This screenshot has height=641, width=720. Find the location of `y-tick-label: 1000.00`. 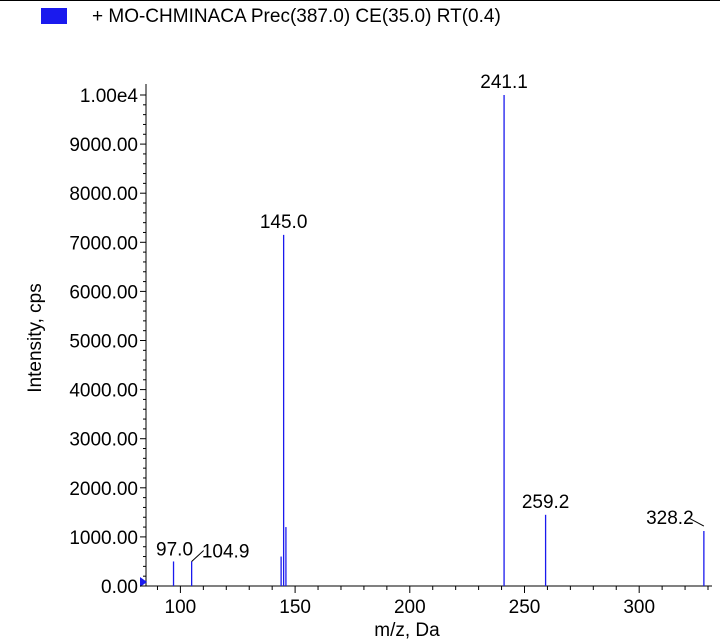

y-tick-label: 1000.00 is located at coordinates (103, 538).